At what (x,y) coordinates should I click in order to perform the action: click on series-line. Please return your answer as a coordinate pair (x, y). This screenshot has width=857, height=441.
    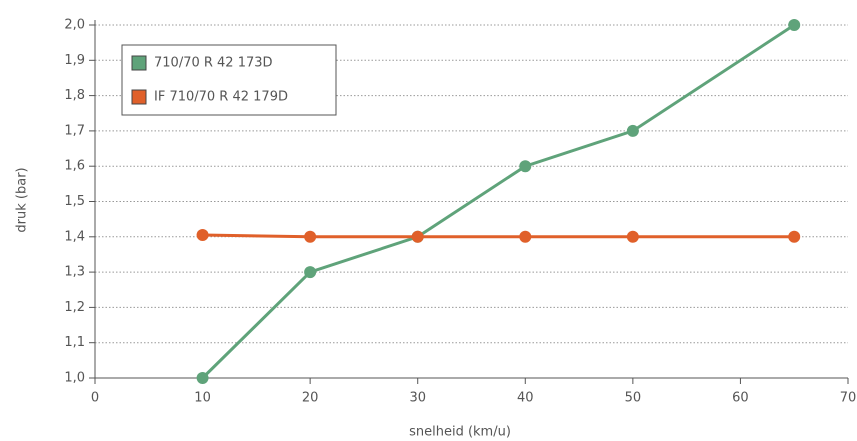
    Looking at the image, I should click on (498, 236).